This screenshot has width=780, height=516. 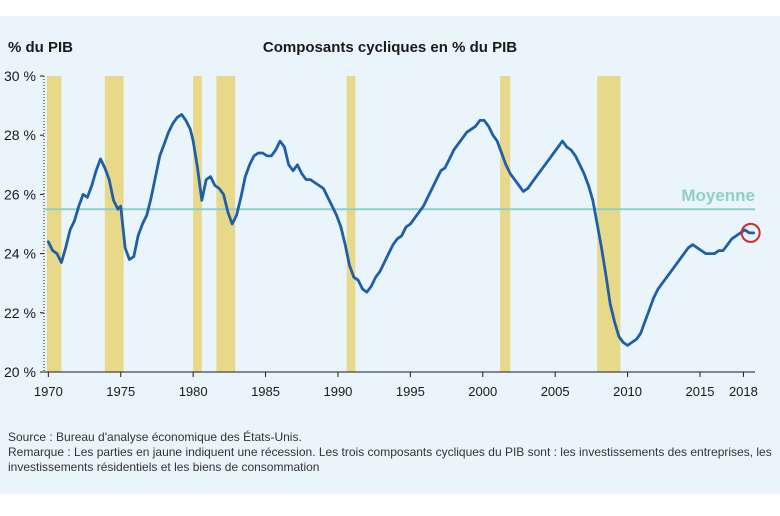 What do you see at coordinates (20, 254) in the screenshot?
I see `y-tick-label-24: 24 %` at bounding box center [20, 254].